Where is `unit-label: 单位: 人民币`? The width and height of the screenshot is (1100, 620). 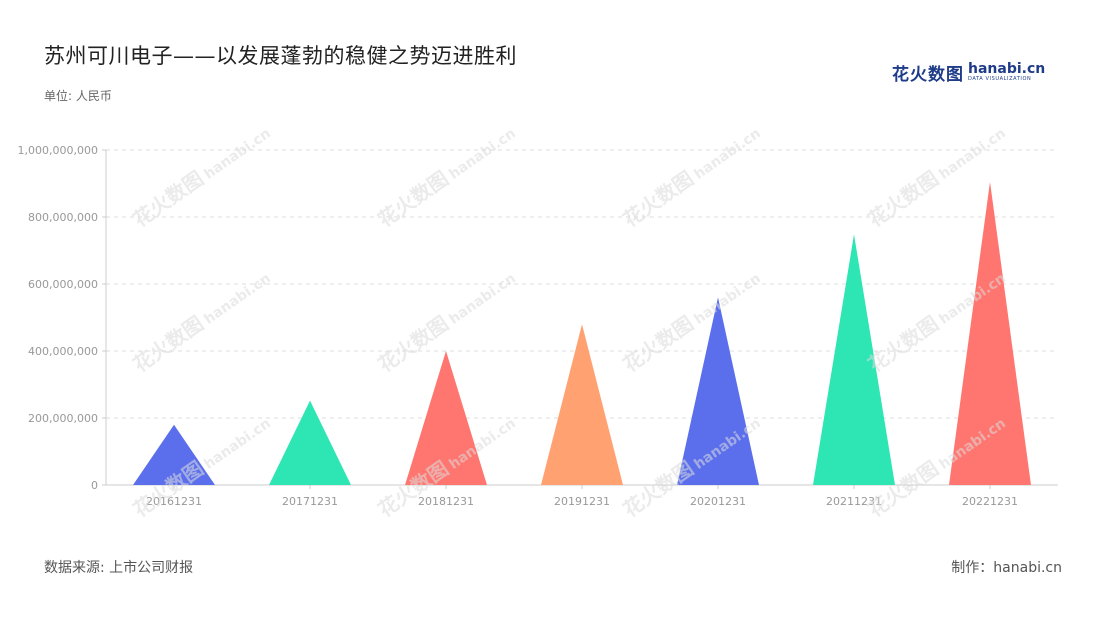
unit-label: 单位: 人民币 is located at coordinates (78, 96).